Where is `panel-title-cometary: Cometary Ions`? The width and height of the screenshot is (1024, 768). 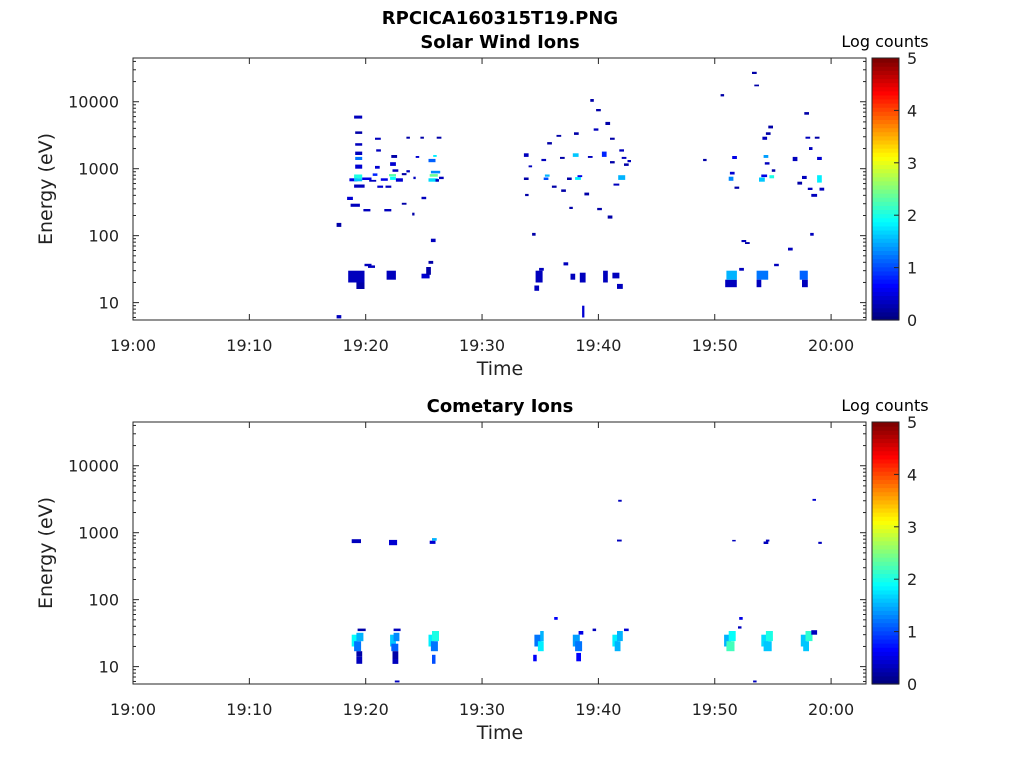
panel-title-cometary: Cometary Ions is located at coordinates (500, 406).